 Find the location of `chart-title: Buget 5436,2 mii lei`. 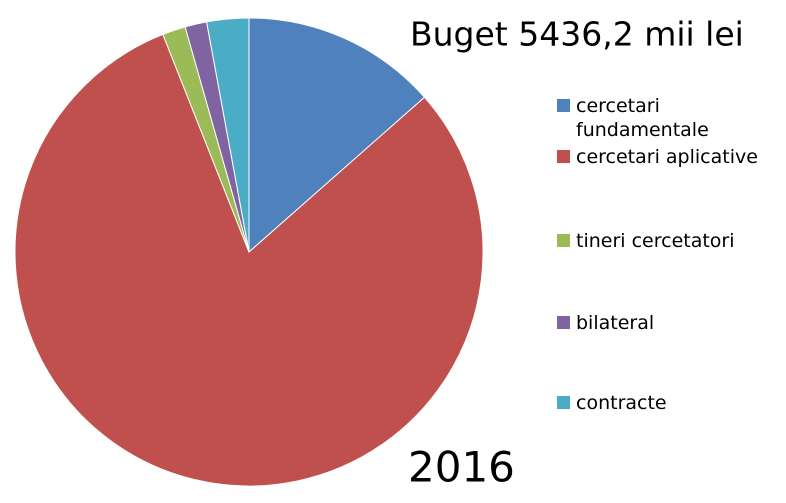

chart-title: Buget 5436,2 mii lei is located at coordinates (577, 34).